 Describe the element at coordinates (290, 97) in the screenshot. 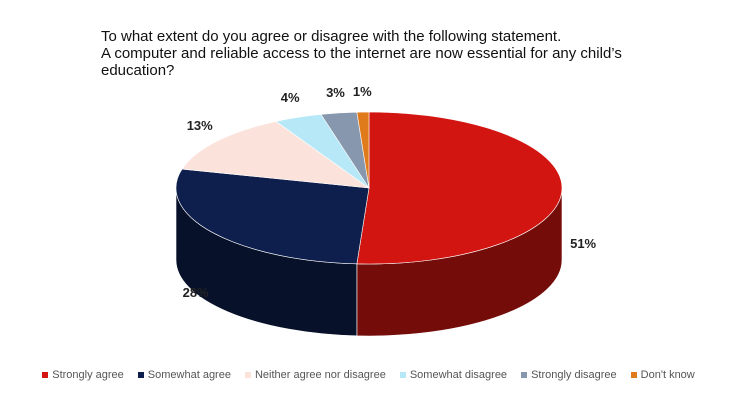

I see `data-label: 4%` at that location.